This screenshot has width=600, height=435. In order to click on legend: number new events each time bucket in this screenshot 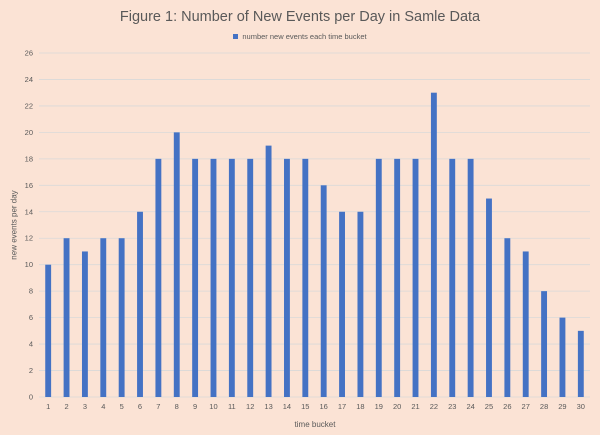, I will do `click(300, 36)`.